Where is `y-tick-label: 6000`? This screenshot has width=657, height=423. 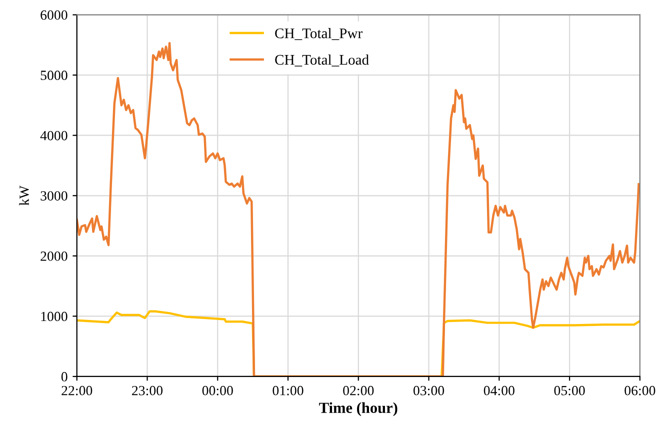 y-tick-label: 6000 is located at coordinates (54, 15).